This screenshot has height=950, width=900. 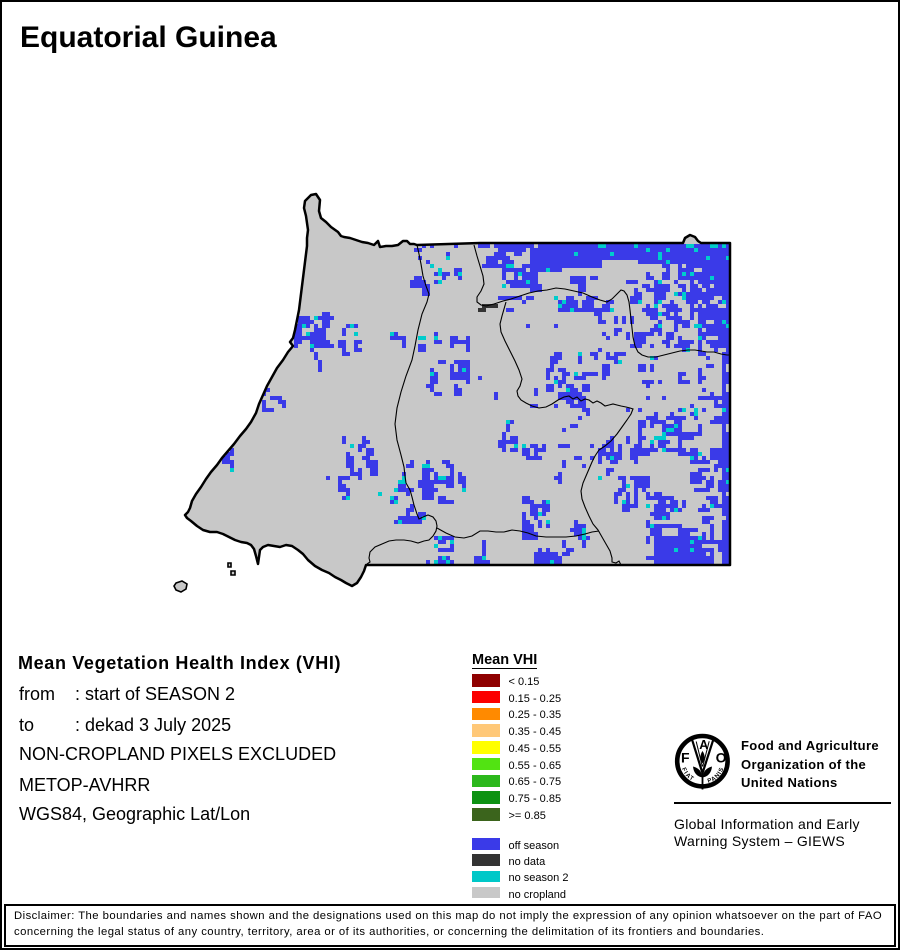 What do you see at coordinates (685, 758) in the screenshot?
I see `svg-text: F` at bounding box center [685, 758].